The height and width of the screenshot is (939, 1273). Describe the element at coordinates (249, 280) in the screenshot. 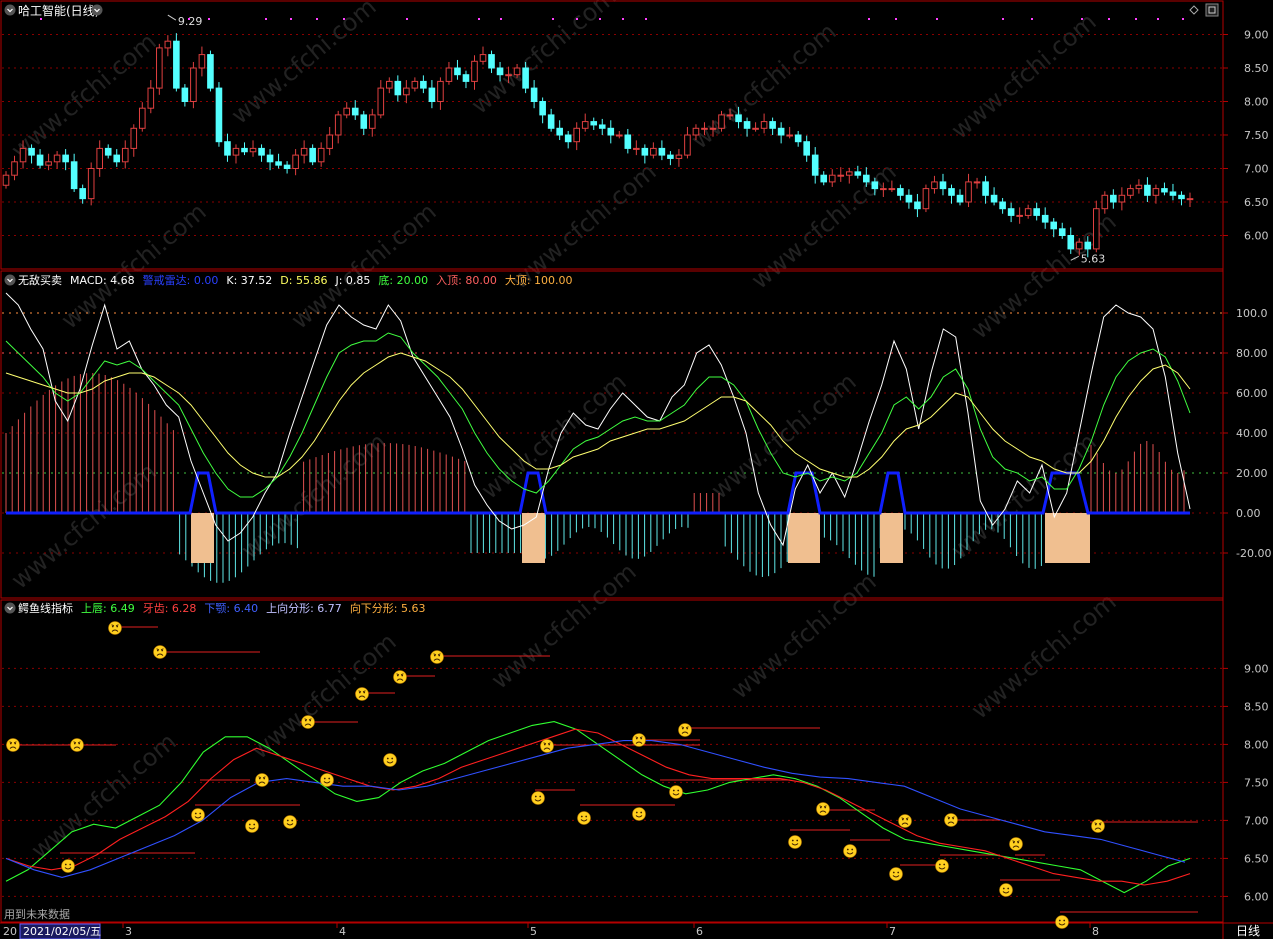

I see `indicator-legend-item: K: 37.52` at that location.